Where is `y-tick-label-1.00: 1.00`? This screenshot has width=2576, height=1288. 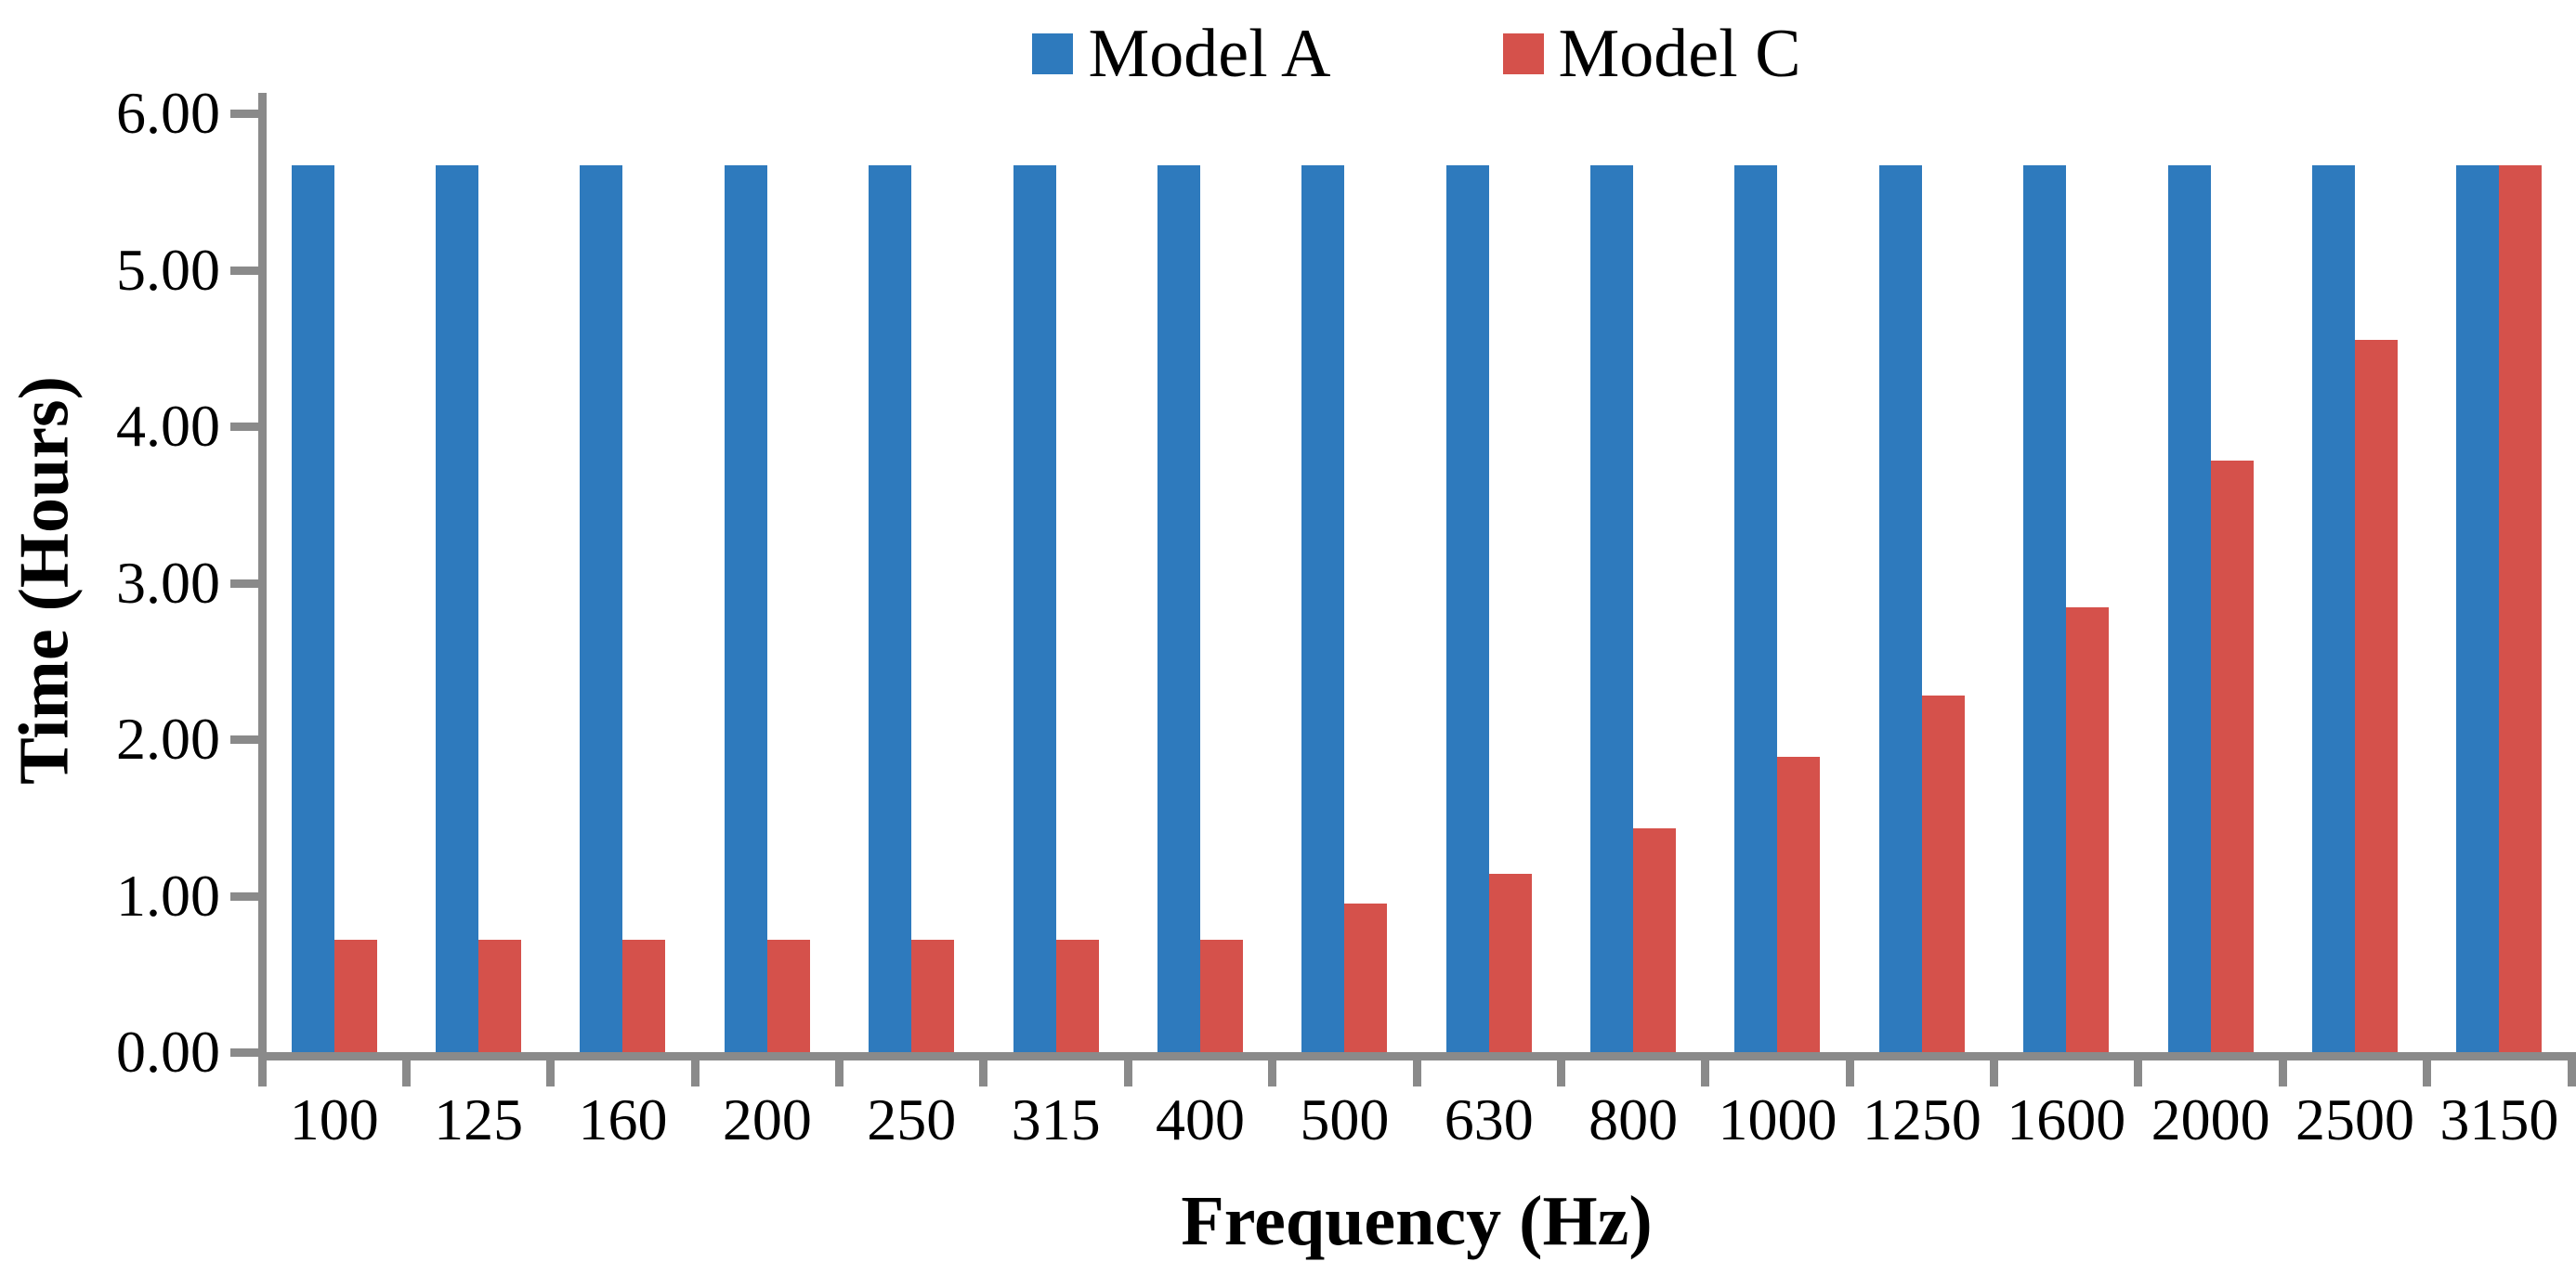 y-tick-label-1.00: 1.00 is located at coordinates (168, 895).